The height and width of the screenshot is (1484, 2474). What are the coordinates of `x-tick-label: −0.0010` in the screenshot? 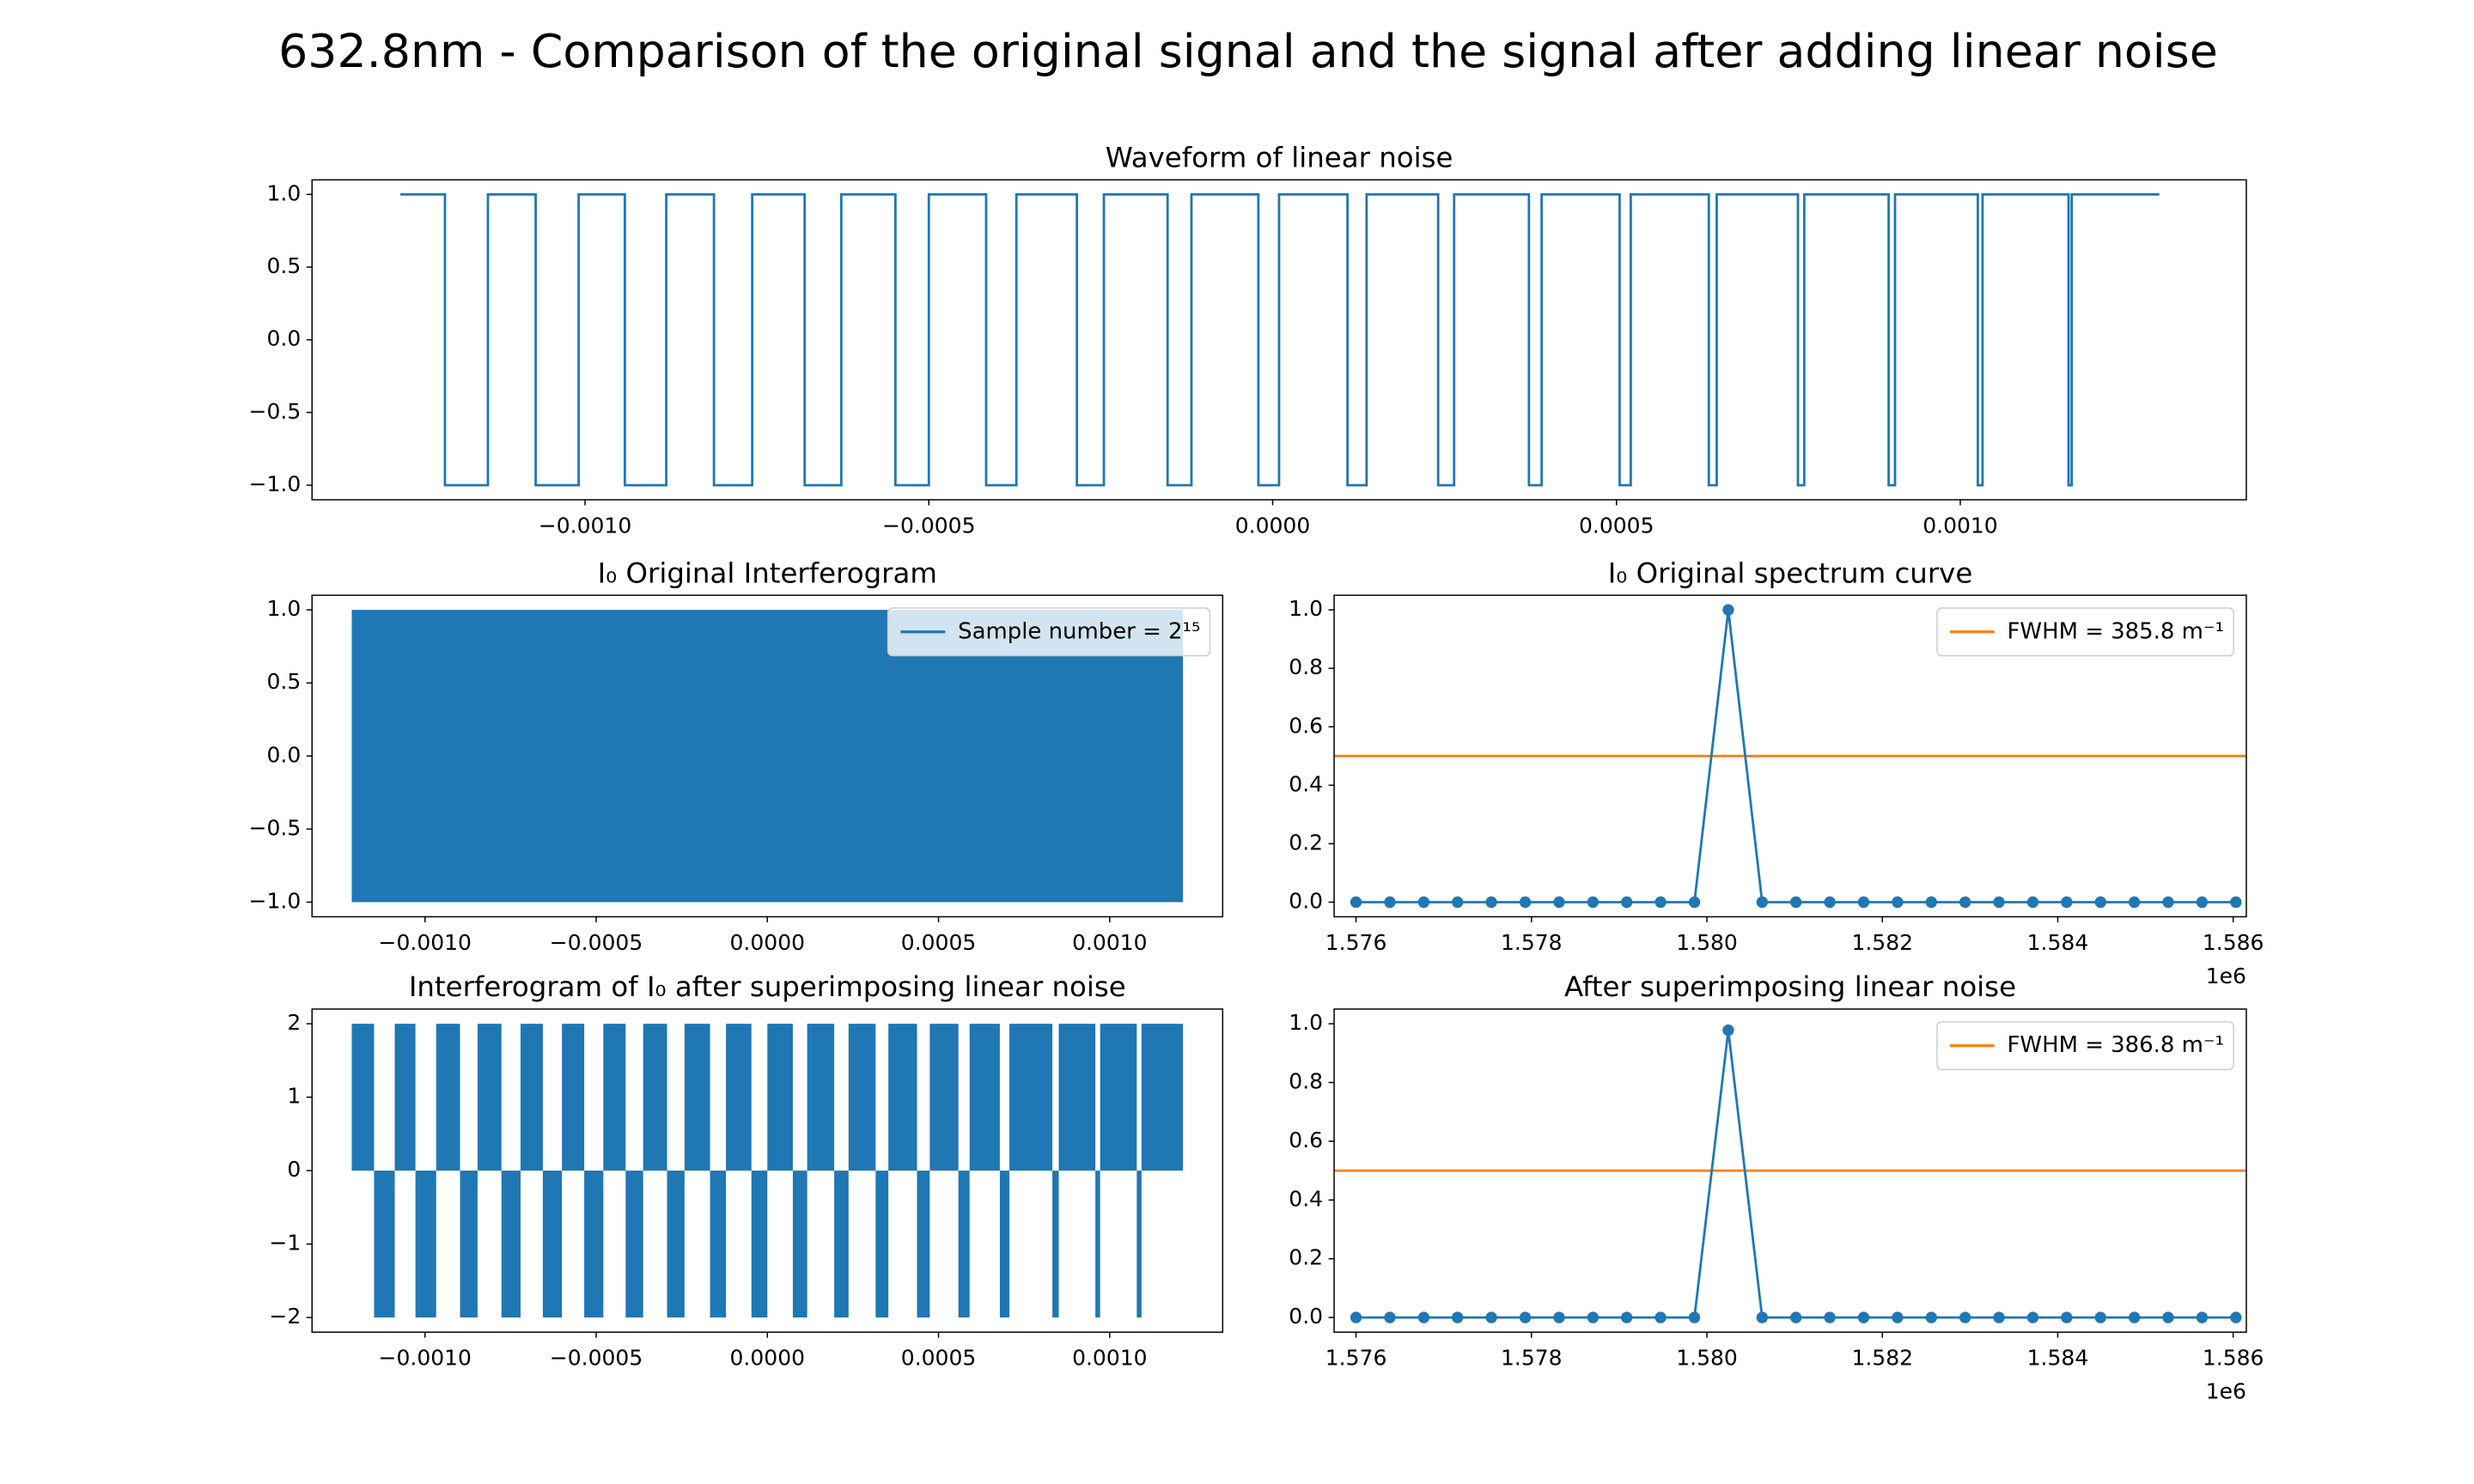 It's located at (585, 525).